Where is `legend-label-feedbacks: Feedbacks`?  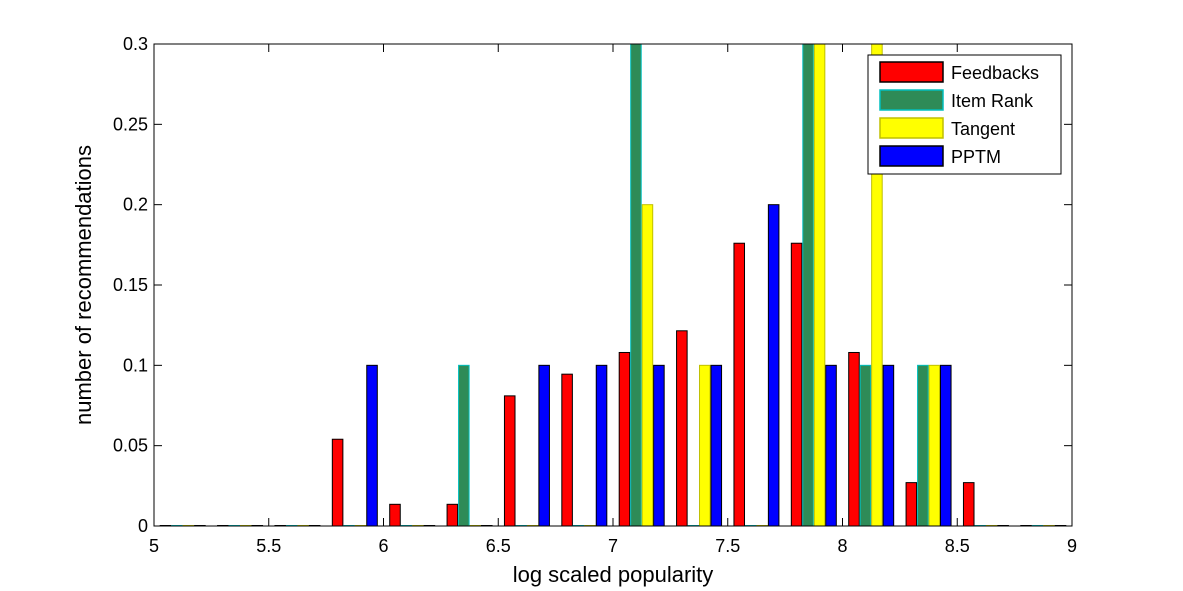 legend-label-feedbacks: Feedbacks is located at coordinates (995, 73).